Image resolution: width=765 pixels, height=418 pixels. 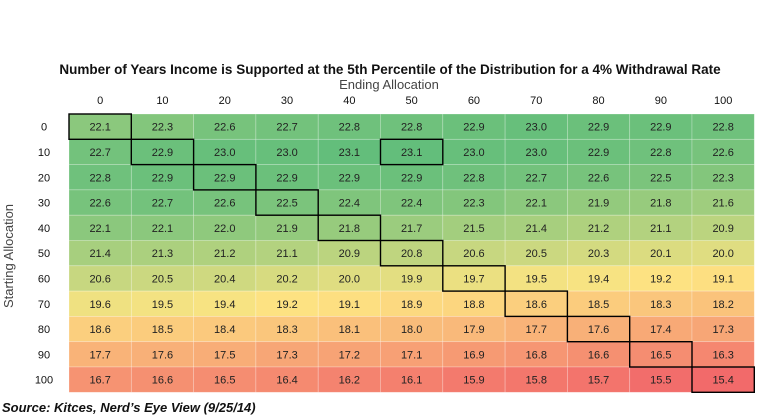 What do you see at coordinates (44, 204) in the screenshot?
I see `row-label: 30` at bounding box center [44, 204].